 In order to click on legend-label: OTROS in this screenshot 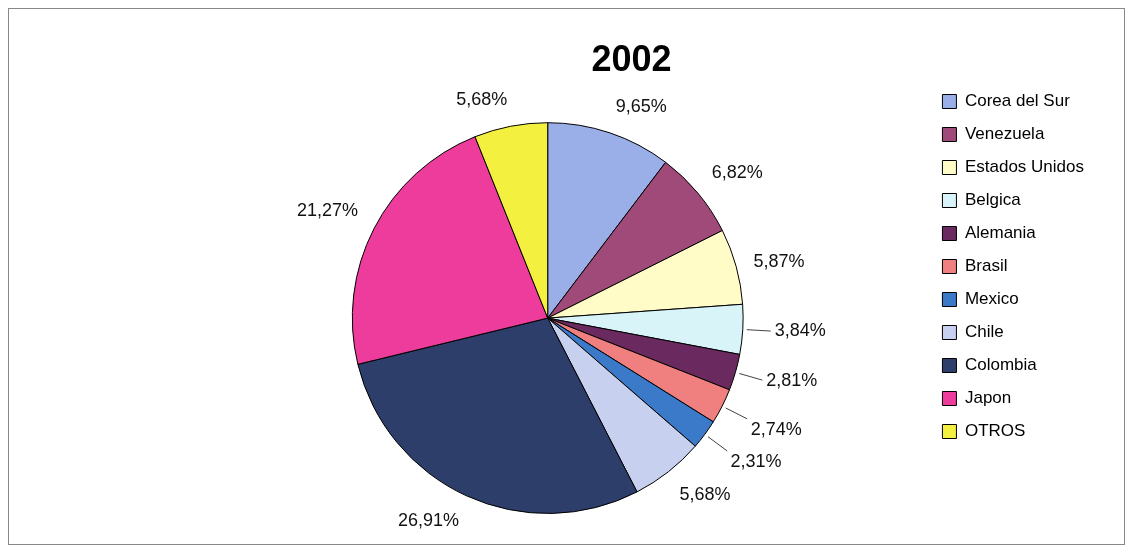, I will do `click(995, 431)`.